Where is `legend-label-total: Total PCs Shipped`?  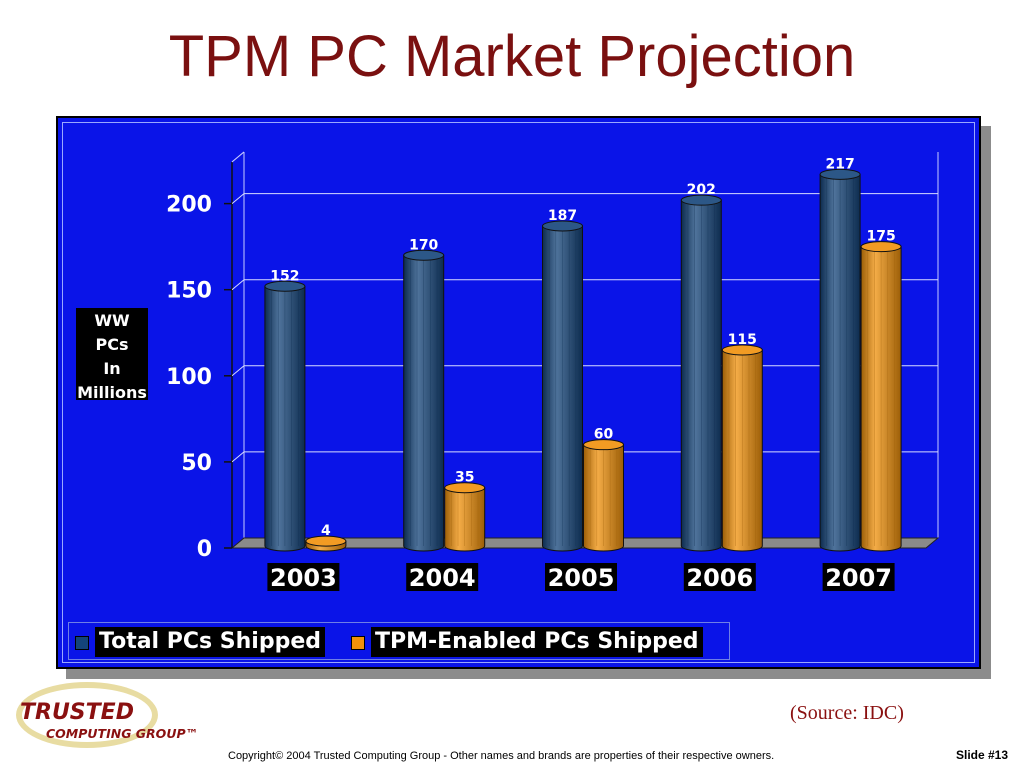 legend-label-total: Total PCs Shipped is located at coordinates (210, 642).